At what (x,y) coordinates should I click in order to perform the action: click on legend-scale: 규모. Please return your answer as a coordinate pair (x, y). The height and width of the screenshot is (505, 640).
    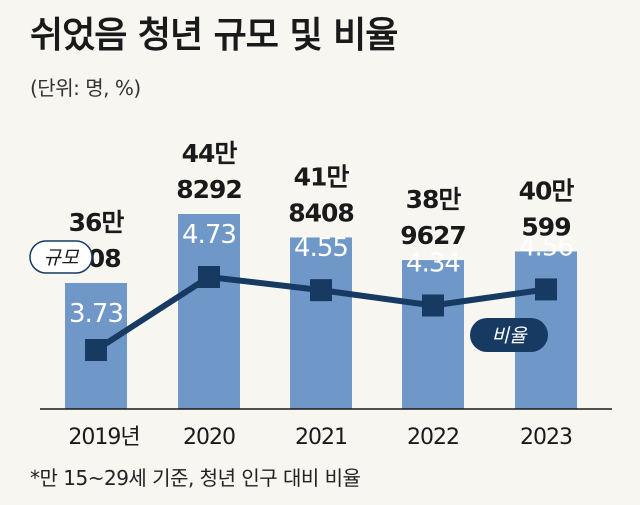
    Looking at the image, I should click on (61, 257).